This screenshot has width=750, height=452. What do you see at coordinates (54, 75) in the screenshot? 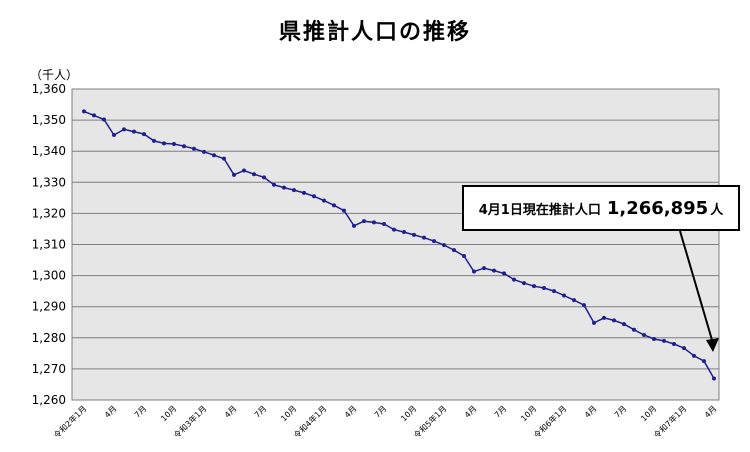
I see `y-axis-unit-label: （千人）` at bounding box center [54, 75].